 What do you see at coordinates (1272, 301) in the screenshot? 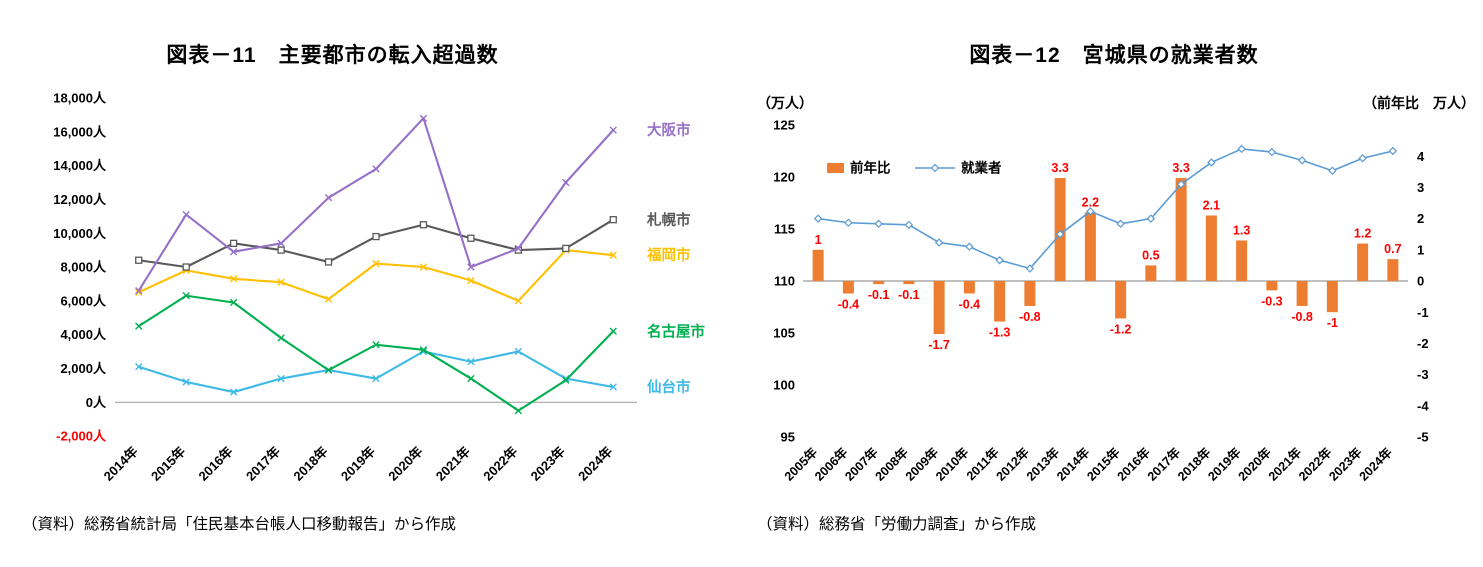
I see `bar-value-label: -0.3` at bounding box center [1272, 301].